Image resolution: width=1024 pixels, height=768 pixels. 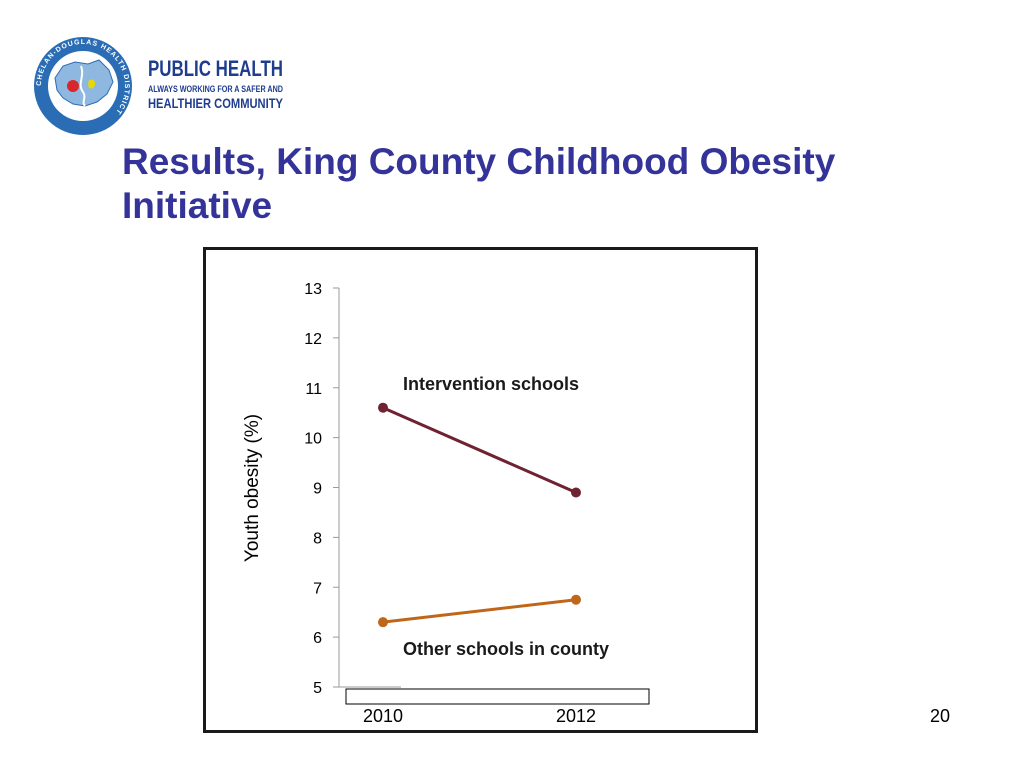 I want to click on logo-tagline-1: ALWAYS WORKING FOR A SAFER AND, so click(x=215, y=89).